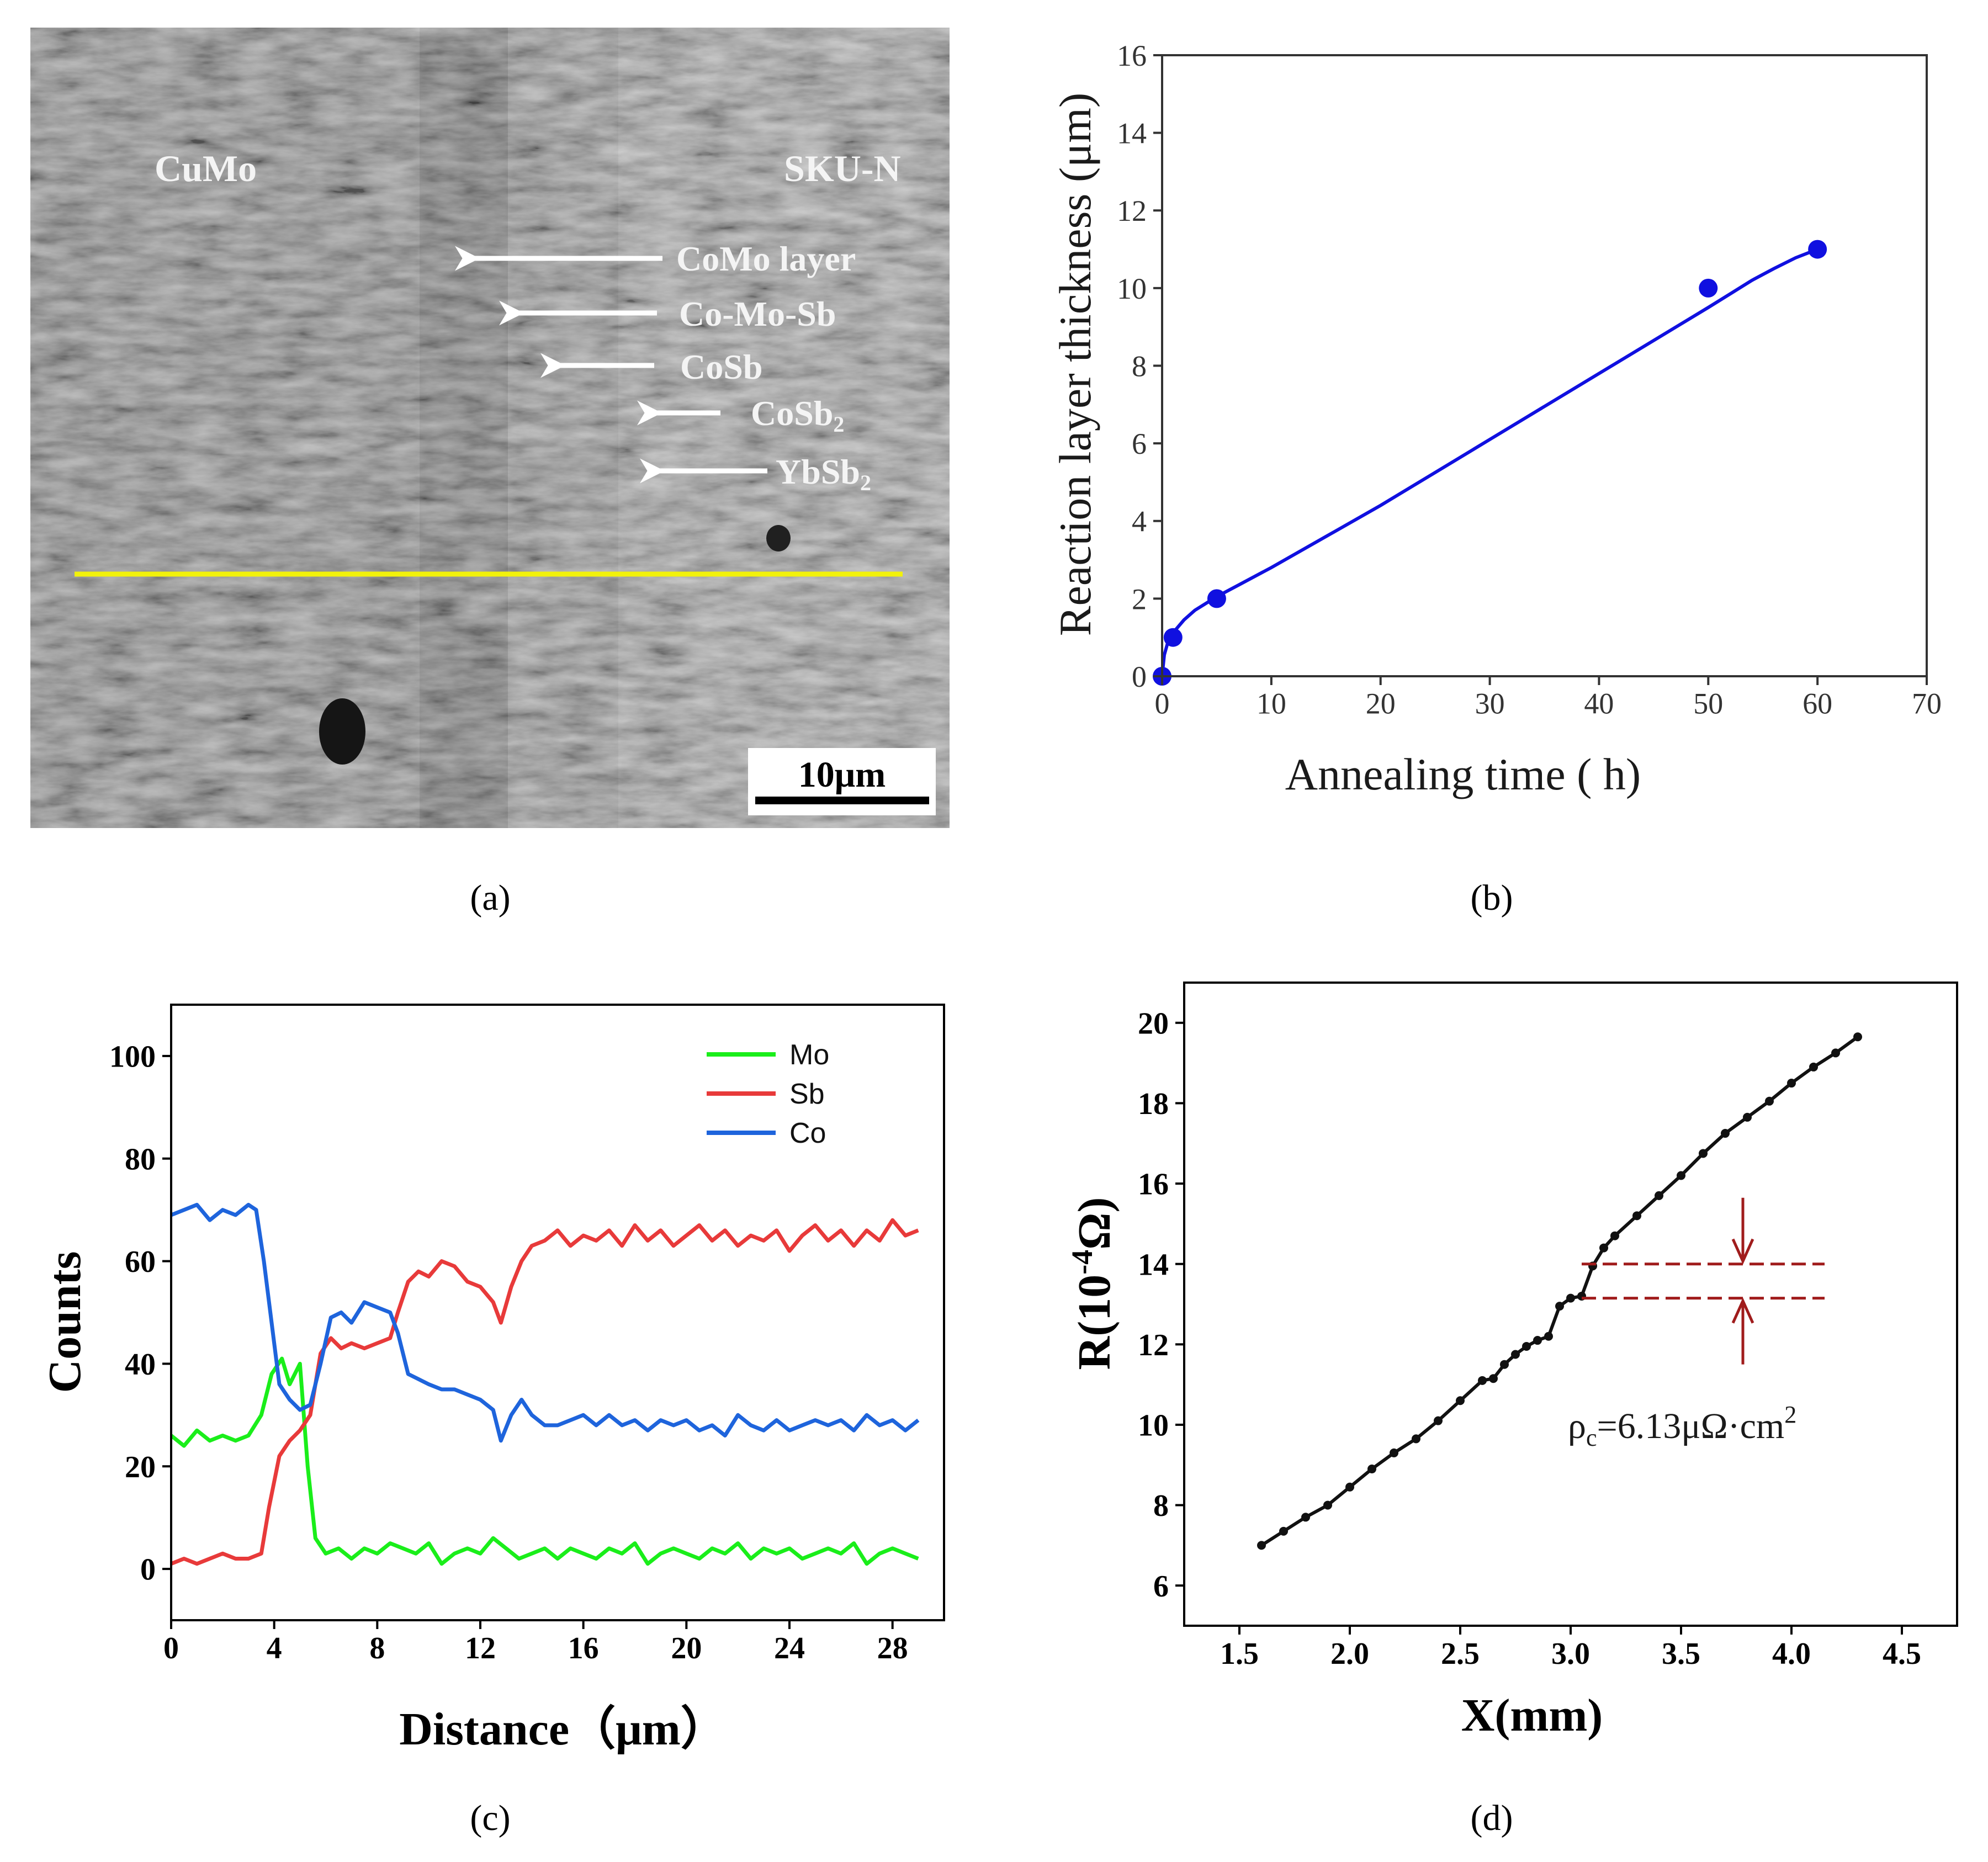 Image resolution: width=1988 pixels, height=1862 pixels. I want to click on legend-label-sb: Sb, so click(807, 1094).